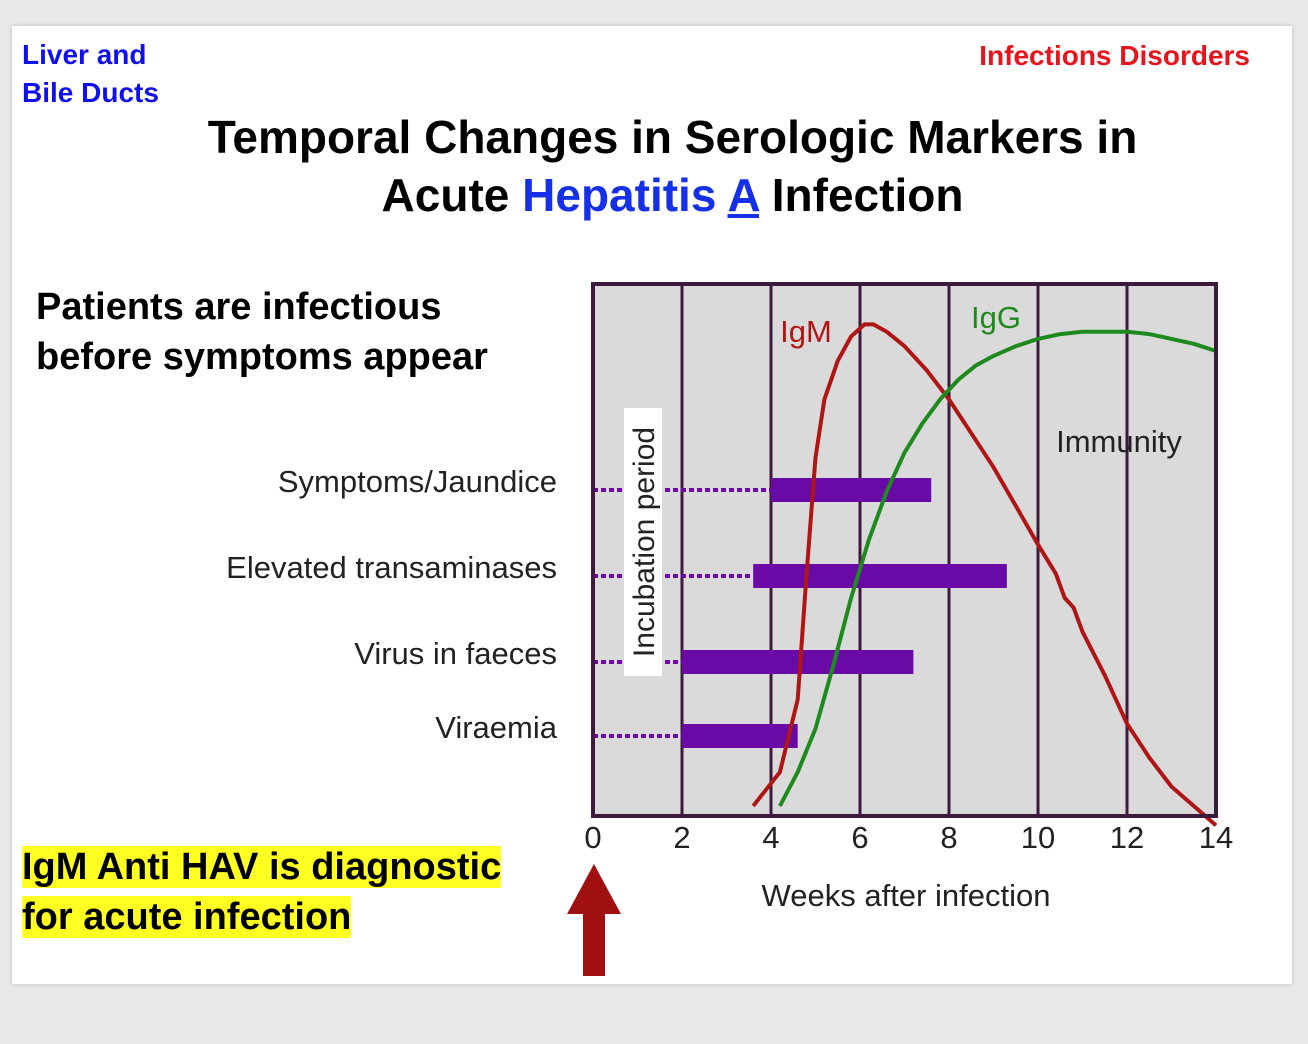 This screenshot has width=1308, height=1044. What do you see at coordinates (743, 195) in the screenshot?
I see `title-link-a: A` at bounding box center [743, 195].